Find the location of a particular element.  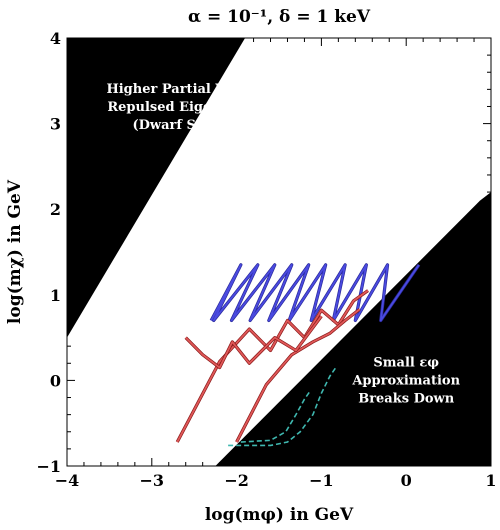

y-tick-label: −1 is located at coordinates (48, 466).